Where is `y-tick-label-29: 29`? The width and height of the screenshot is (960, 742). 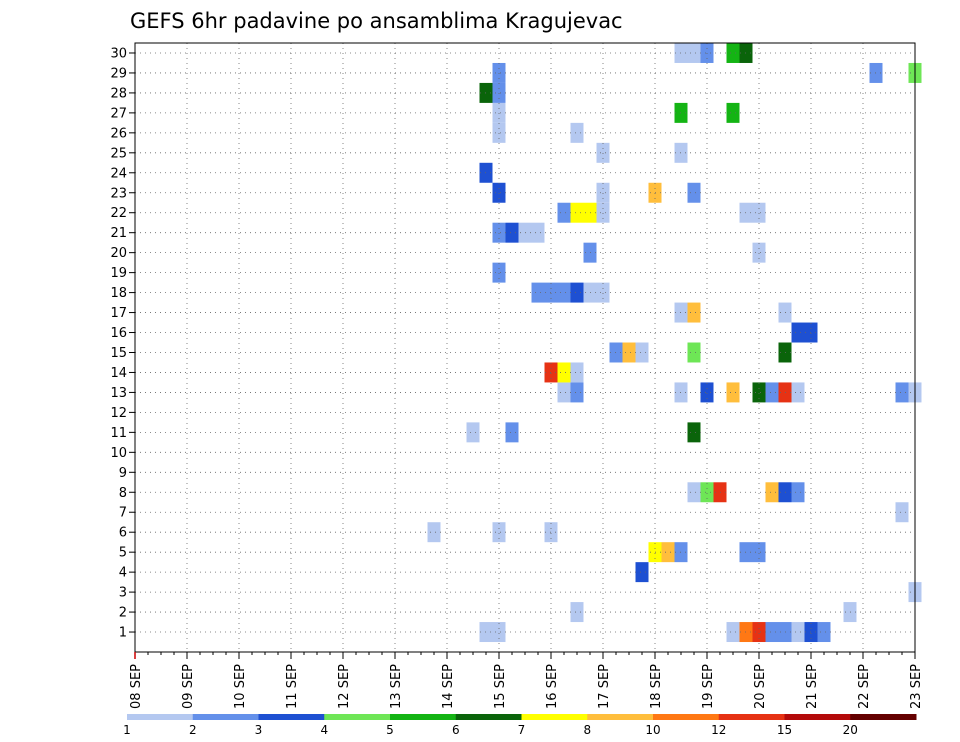 y-tick-label-29: 29 is located at coordinates (118, 73).